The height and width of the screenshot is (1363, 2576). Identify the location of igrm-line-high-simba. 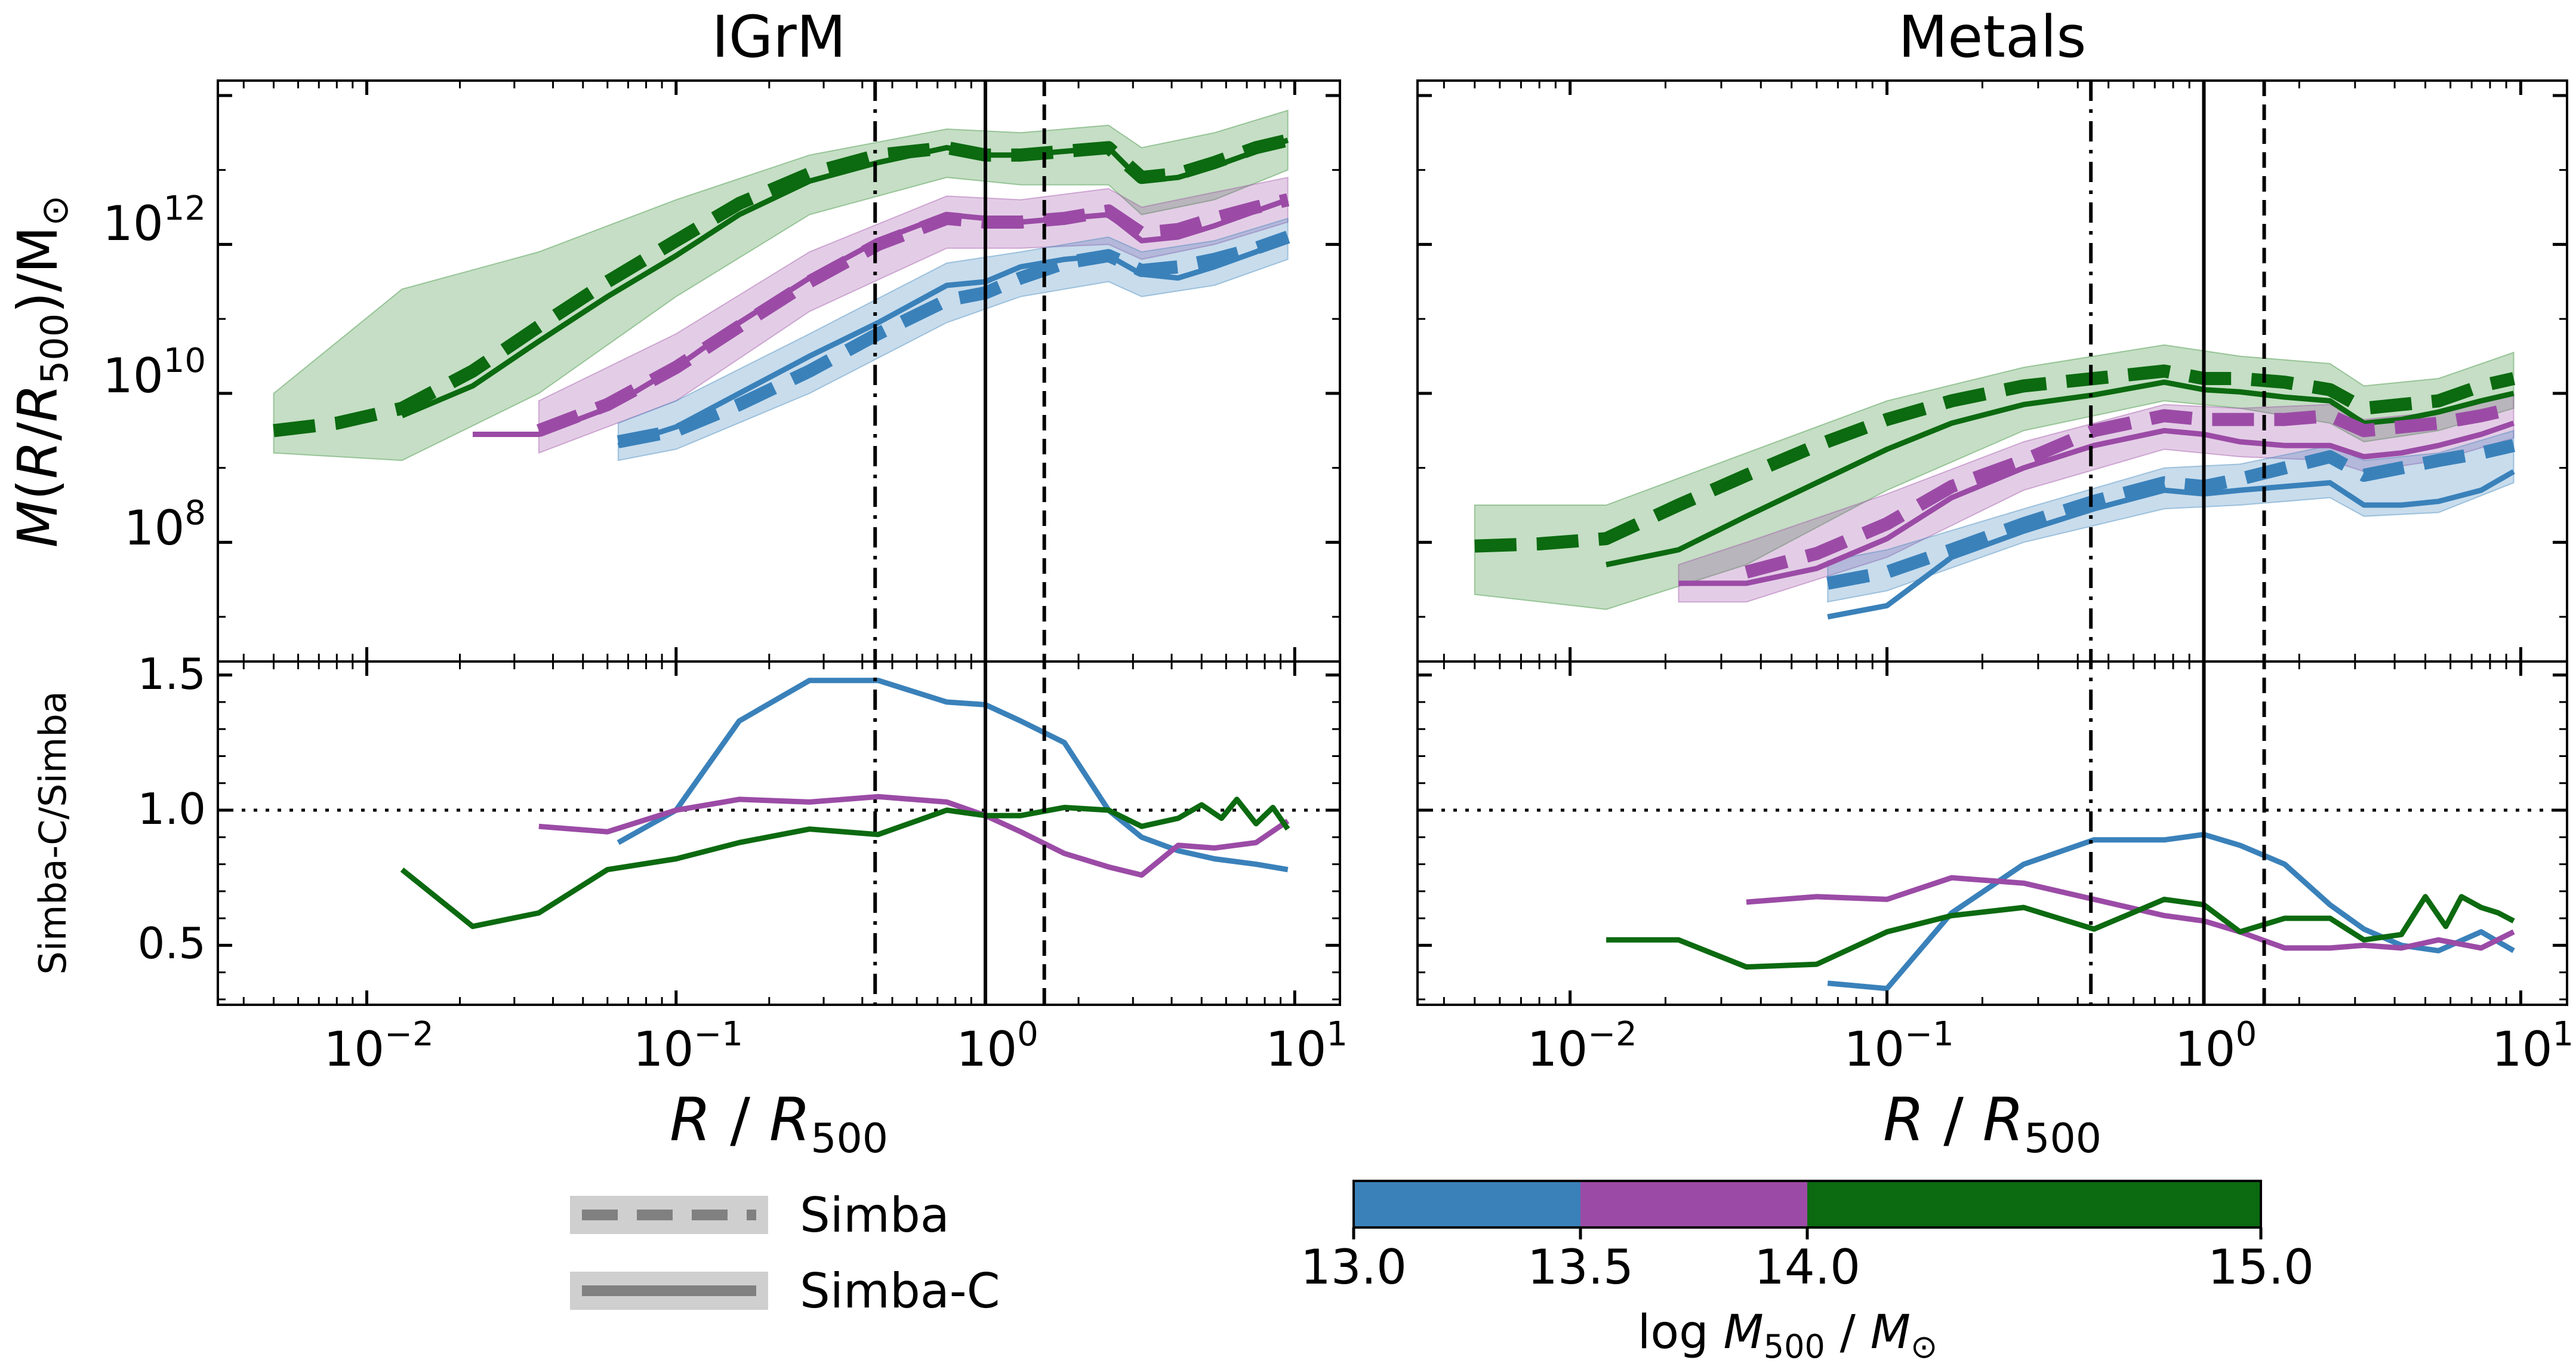
(781, 286).